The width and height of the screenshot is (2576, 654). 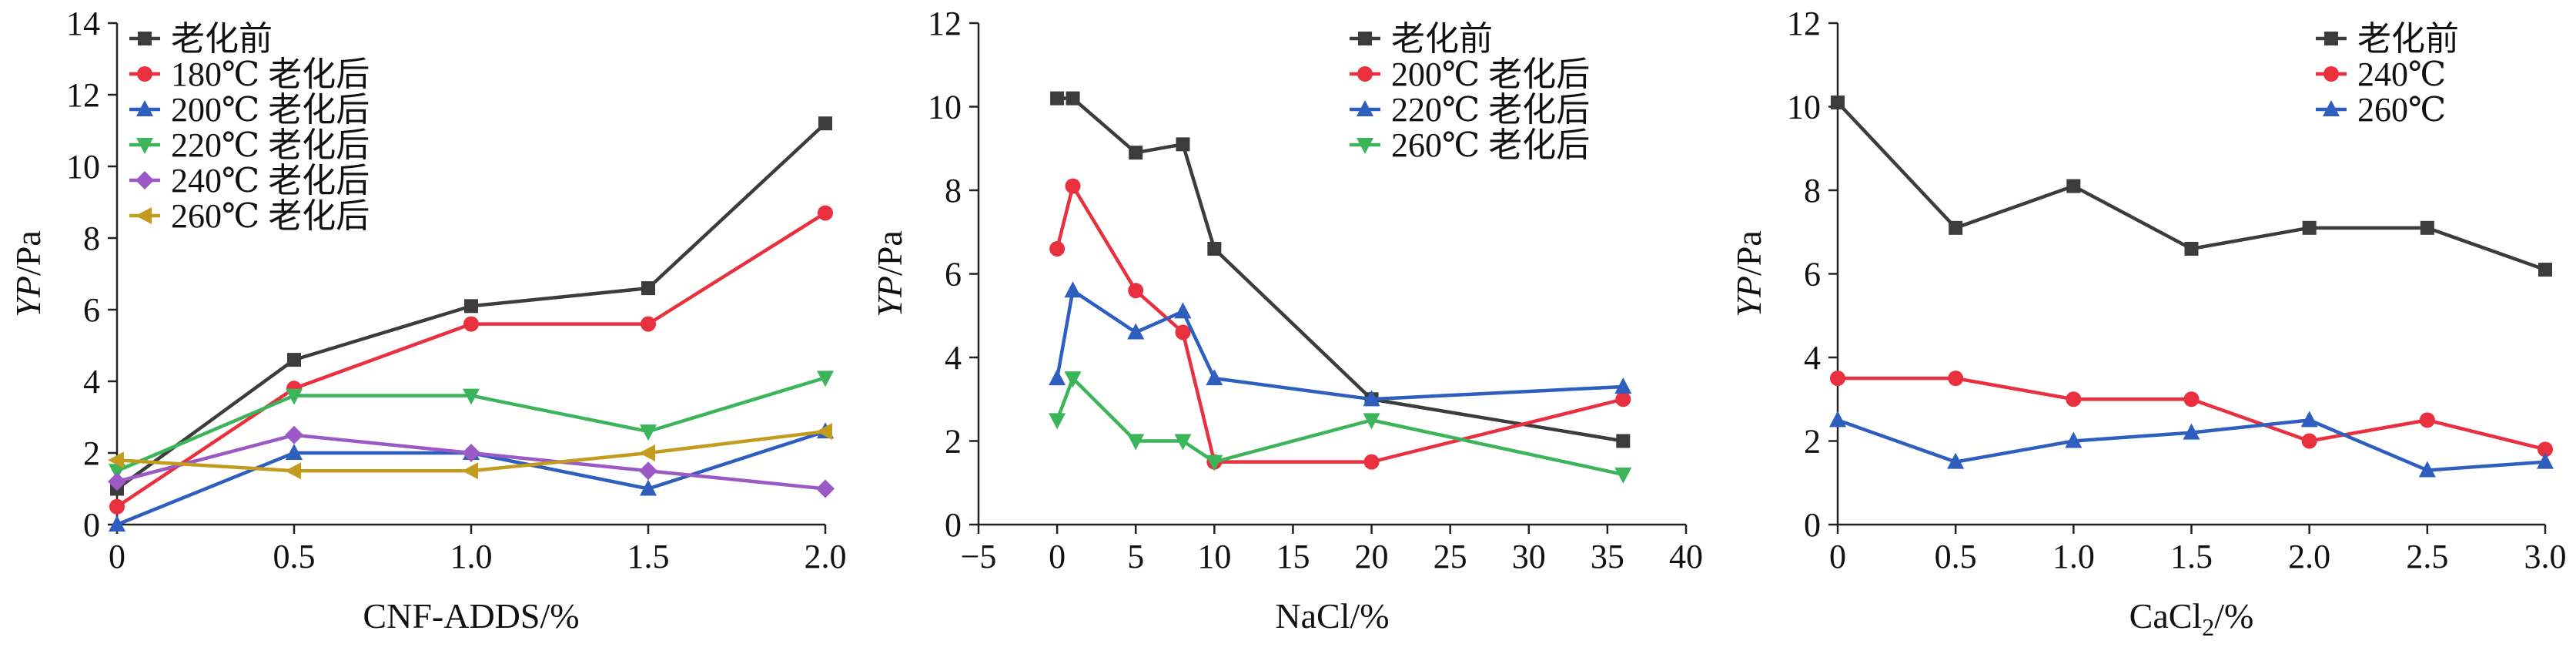 What do you see at coordinates (1749, 274) in the screenshot?
I see `y-axis-label: YP/Pa` at bounding box center [1749, 274].